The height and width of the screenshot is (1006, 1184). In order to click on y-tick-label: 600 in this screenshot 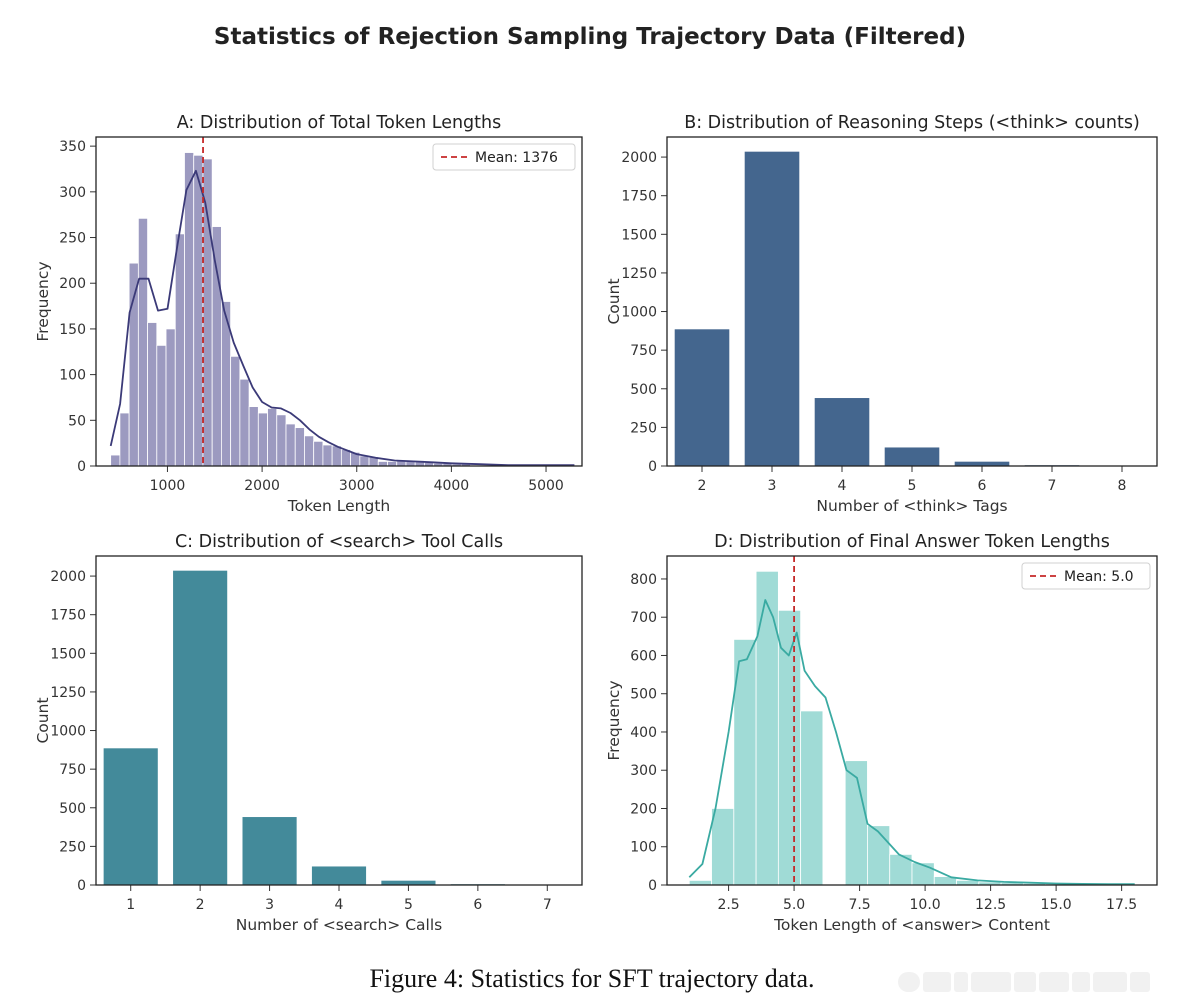, I will do `click(643, 656)`.